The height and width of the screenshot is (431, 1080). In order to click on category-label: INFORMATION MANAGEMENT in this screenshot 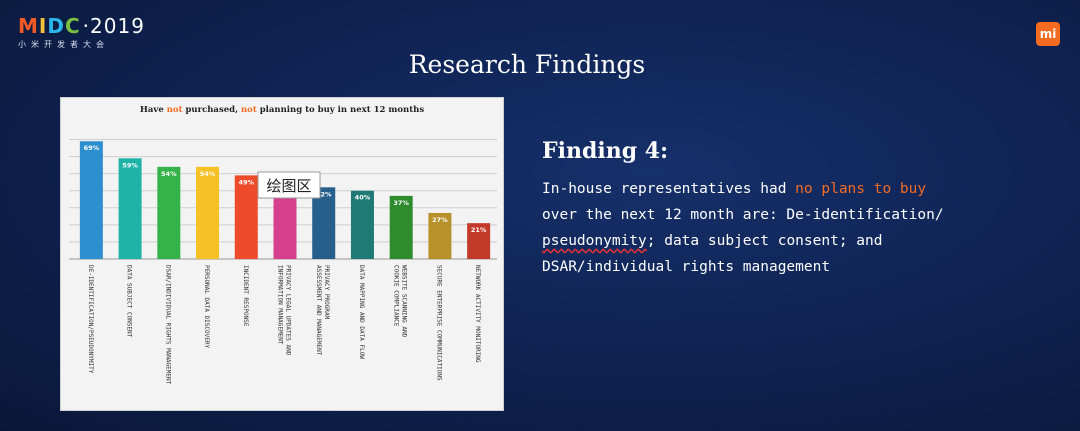, I will do `click(280, 305)`.